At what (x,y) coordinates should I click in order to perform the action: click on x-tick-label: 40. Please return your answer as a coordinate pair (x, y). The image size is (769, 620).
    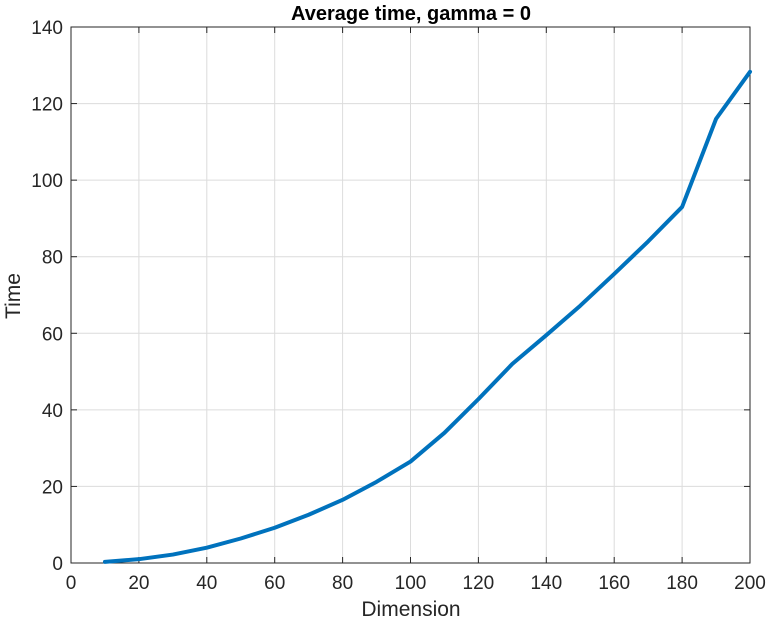
    Looking at the image, I should click on (206, 583).